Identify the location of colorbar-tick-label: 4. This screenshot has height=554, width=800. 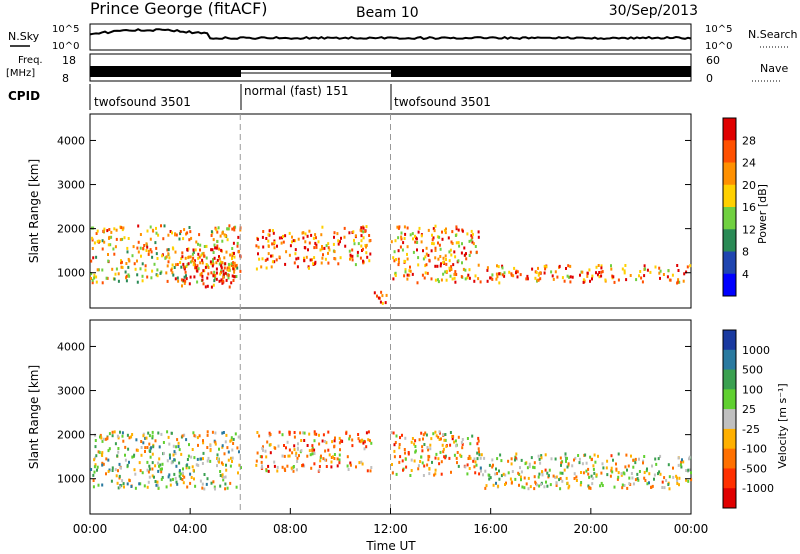
(745, 274).